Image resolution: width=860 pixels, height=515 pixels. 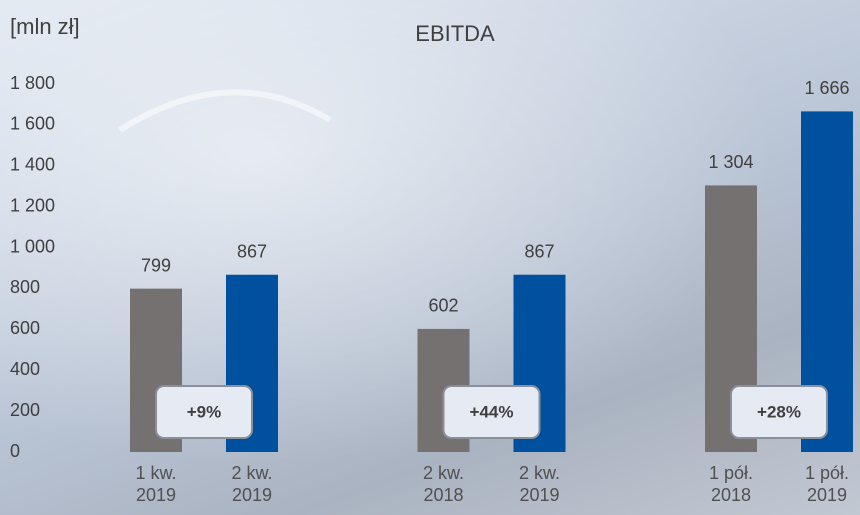 I want to click on unit-label: [mln zł], so click(x=45, y=26).